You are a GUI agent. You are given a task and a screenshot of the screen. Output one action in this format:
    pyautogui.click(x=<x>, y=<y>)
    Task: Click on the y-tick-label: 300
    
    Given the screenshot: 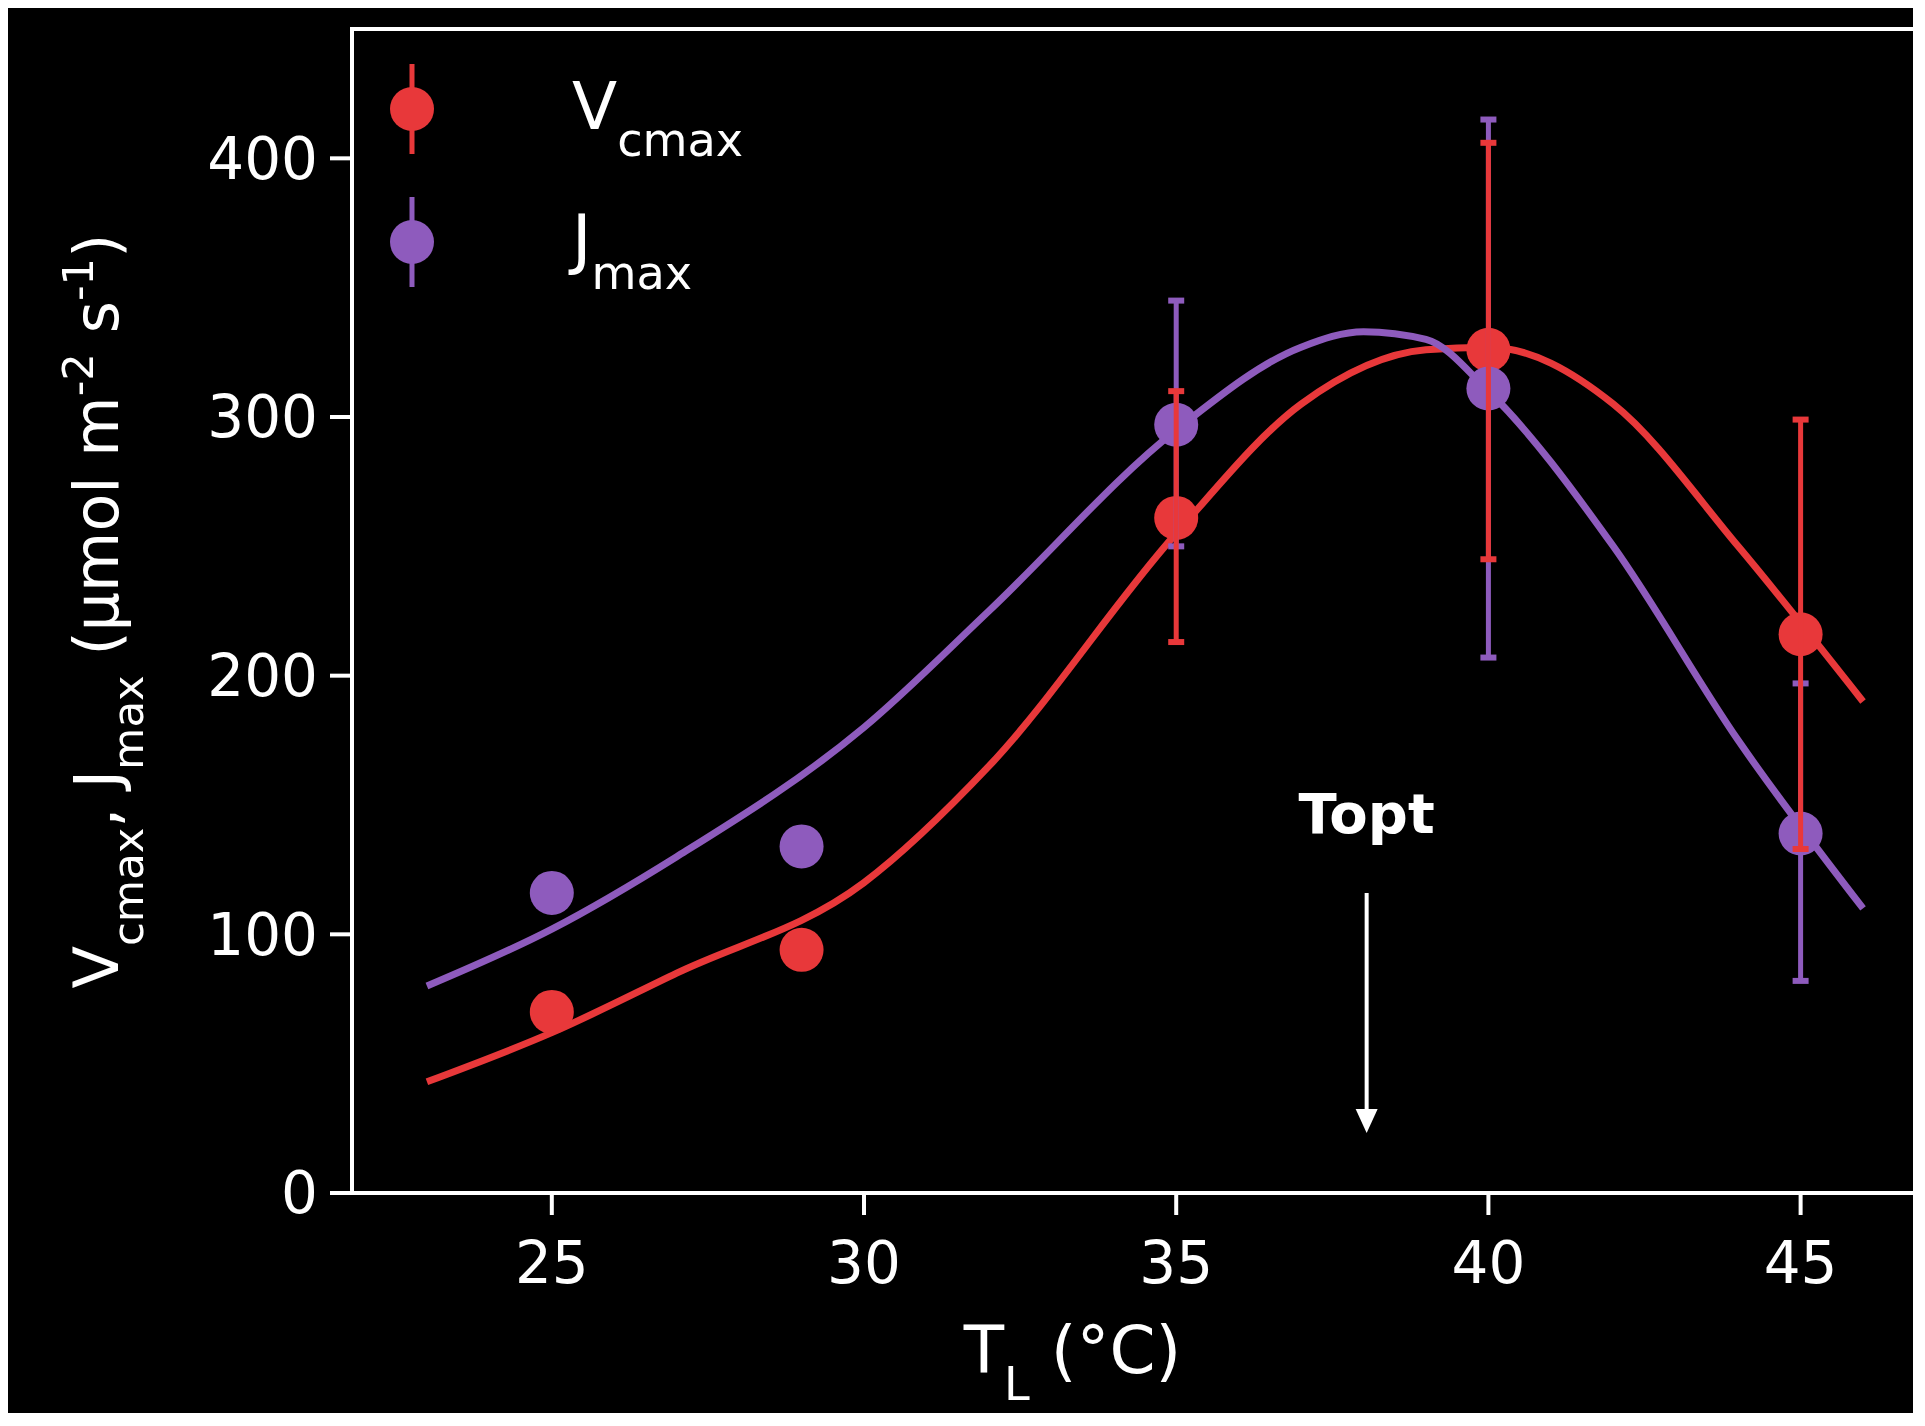 What is the action you would take?
    pyautogui.click(x=262, y=417)
    